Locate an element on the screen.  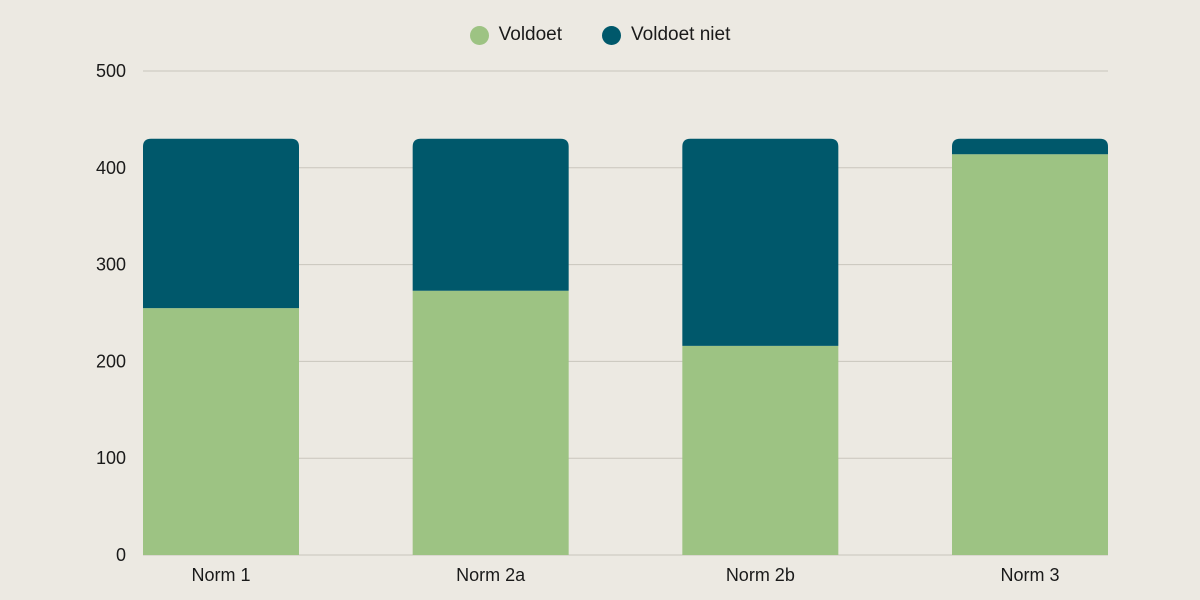
y-tick-label: 100 is located at coordinates (111, 458).